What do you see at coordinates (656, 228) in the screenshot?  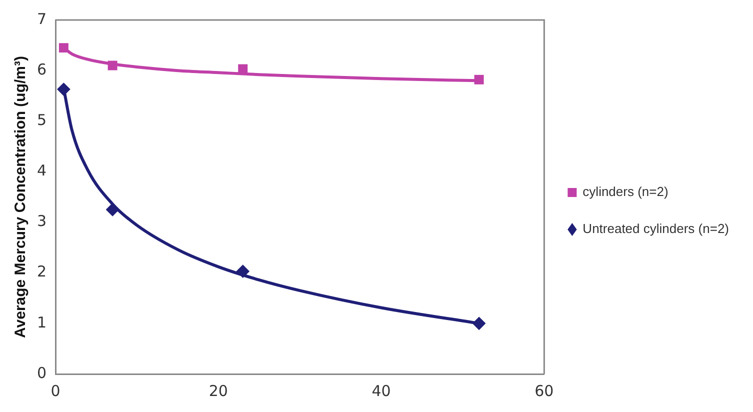 I see `legend-label: Untreated cylinders (n=2)` at bounding box center [656, 228].